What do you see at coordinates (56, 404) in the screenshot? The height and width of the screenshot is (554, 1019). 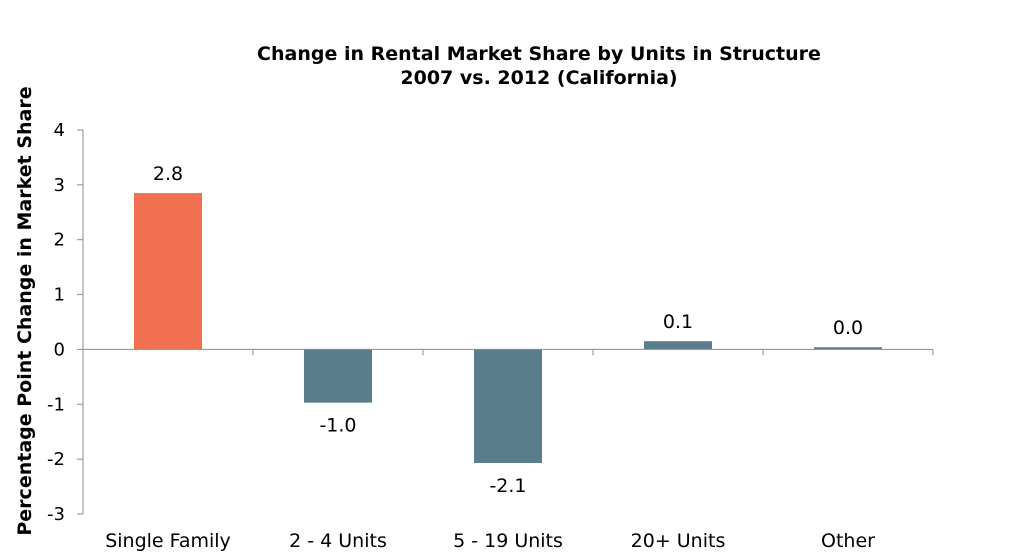 I see `y-tick-label: -1` at bounding box center [56, 404].